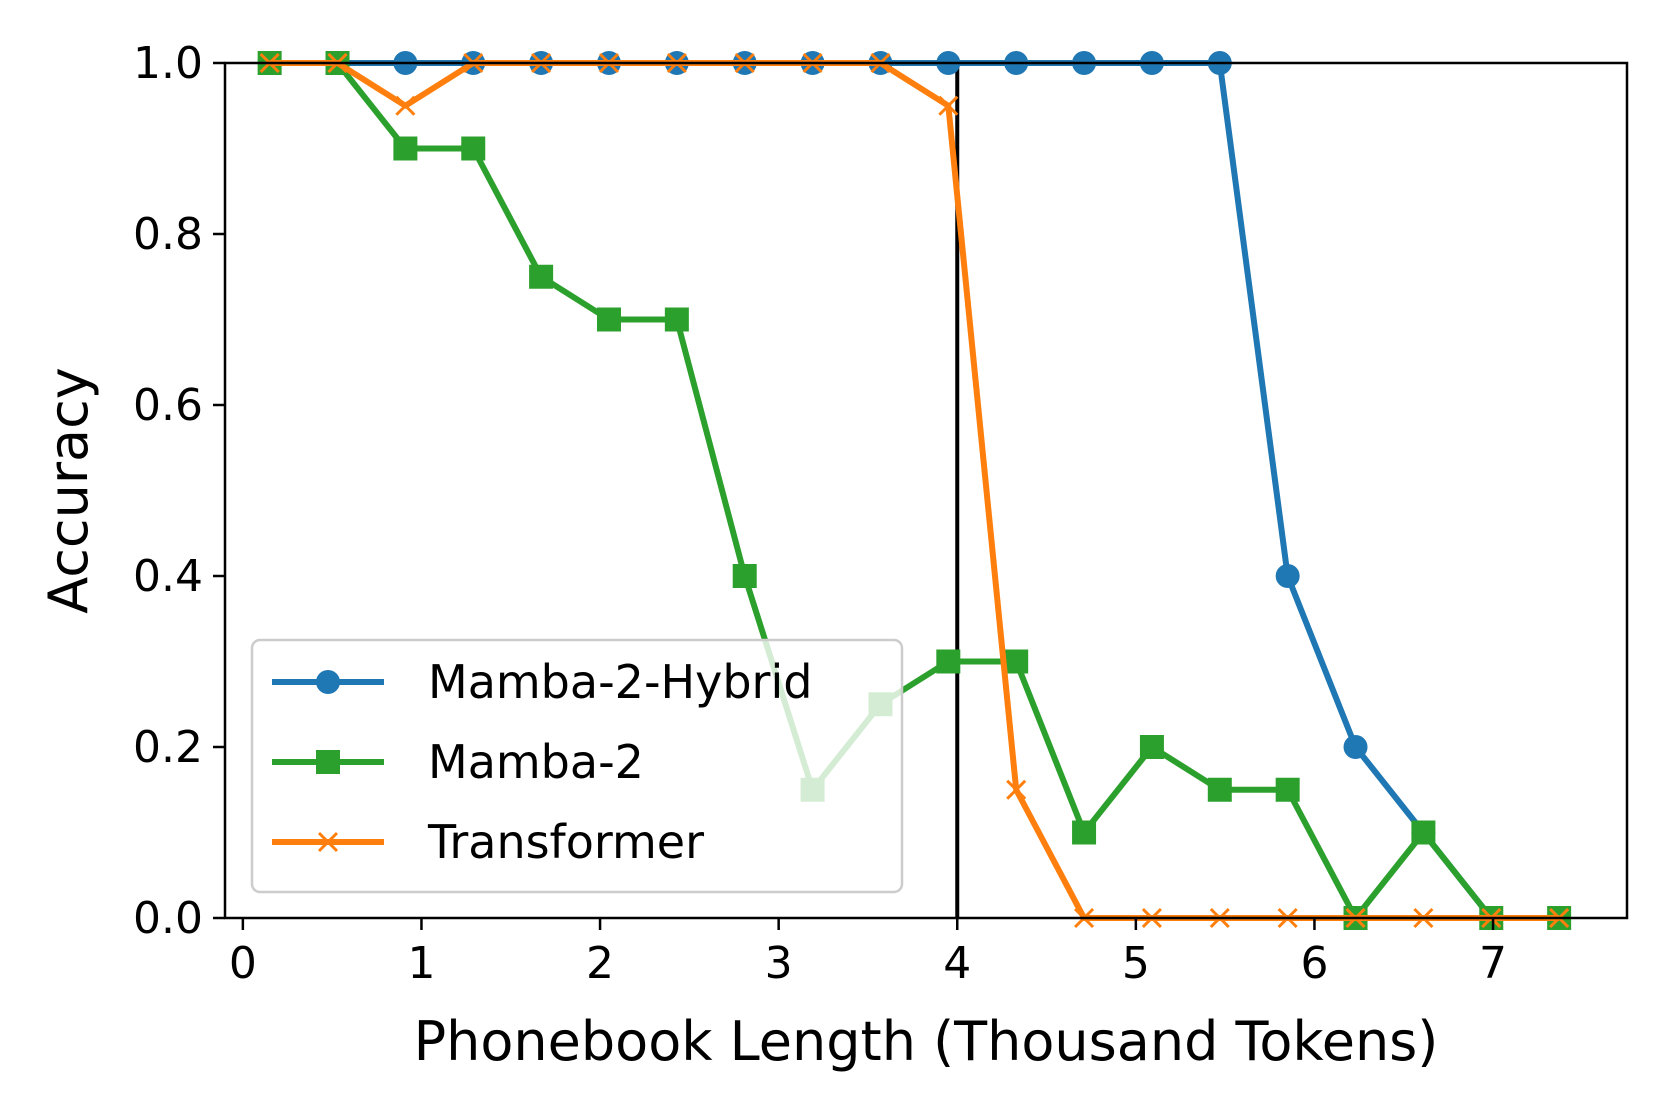 The width and height of the screenshot is (1661, 1107). I want to click on y-tick-label: 1.0, so click(168, 63).